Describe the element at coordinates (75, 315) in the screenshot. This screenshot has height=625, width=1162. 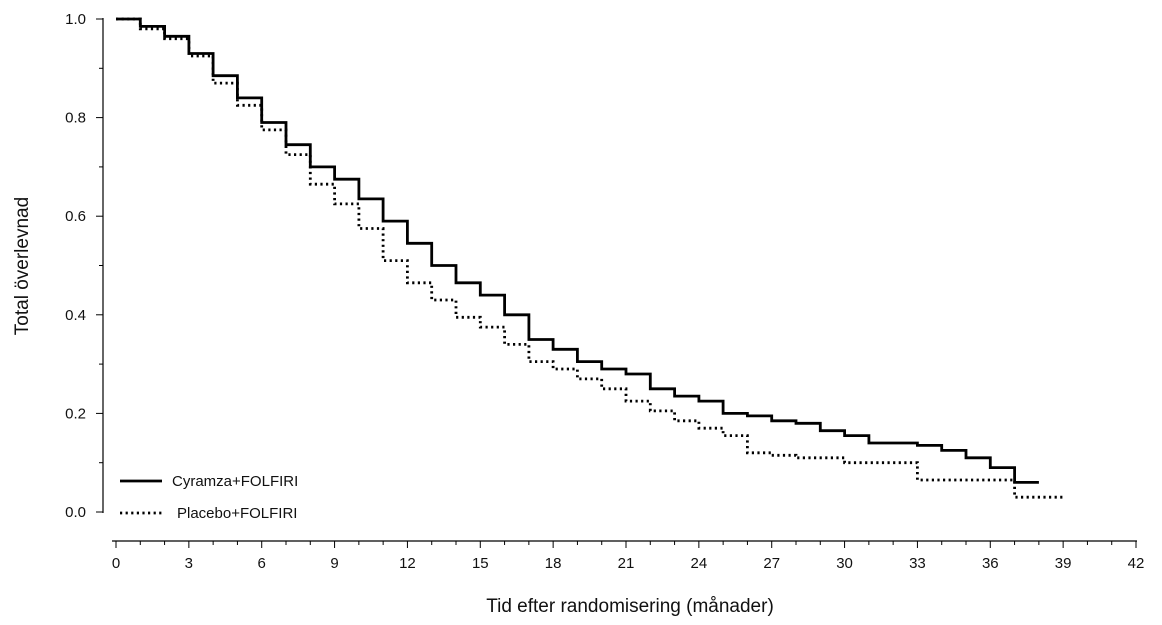
I see `y-tick-label: 0.4` at that location.